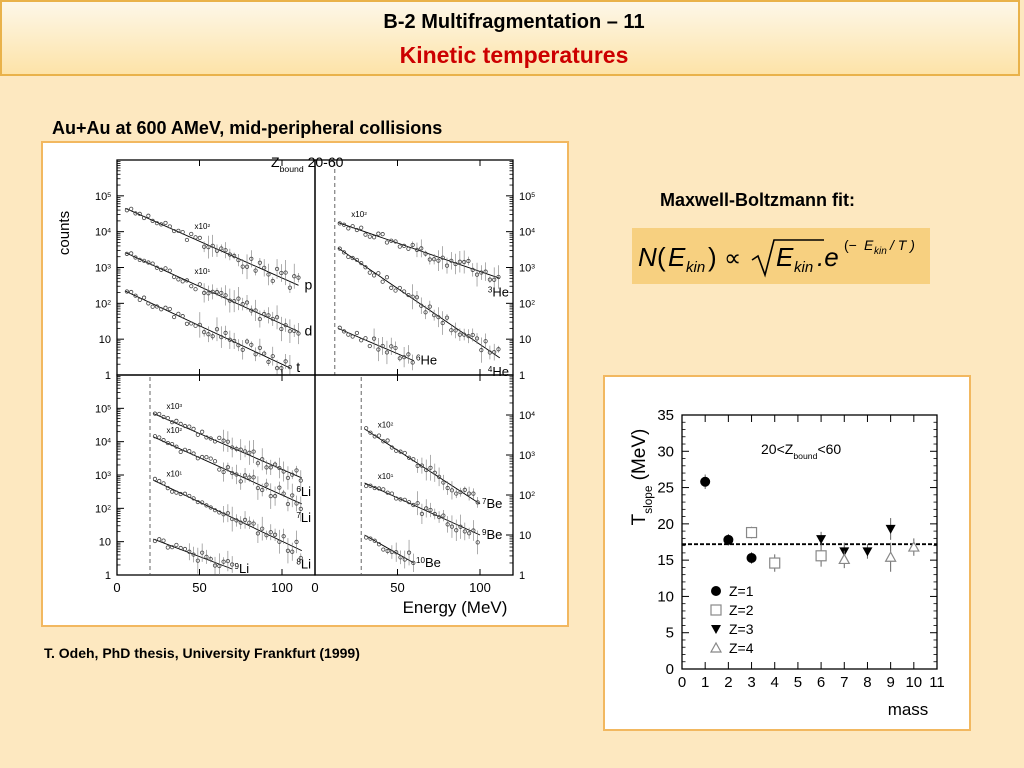 The image size is (1024, 768). Describe the element at coordinates (712, 257) in the screenshot. I see `formula-close-paren: )` at that location.